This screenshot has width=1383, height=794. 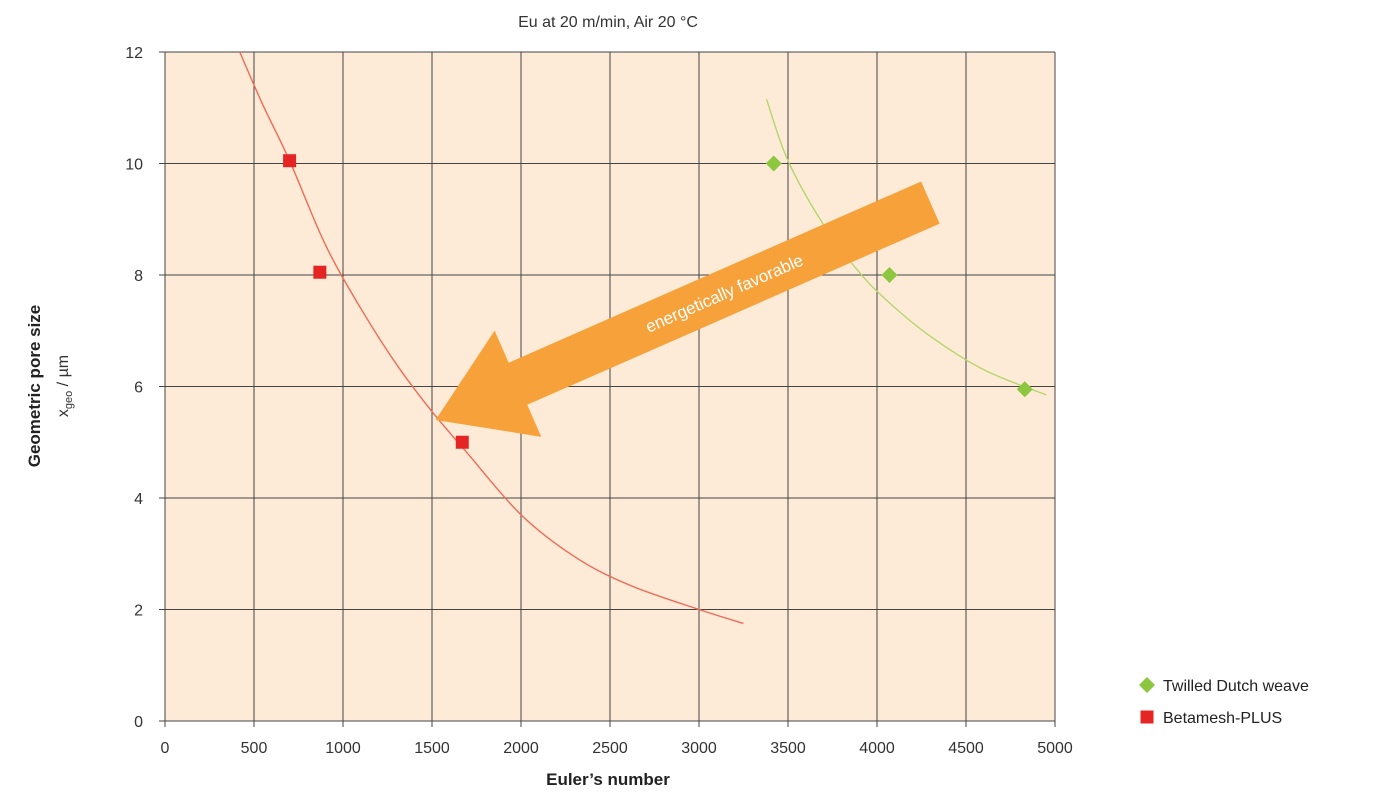 I want to click on y-tick-label-5: 10, so click(x=134, y=165).